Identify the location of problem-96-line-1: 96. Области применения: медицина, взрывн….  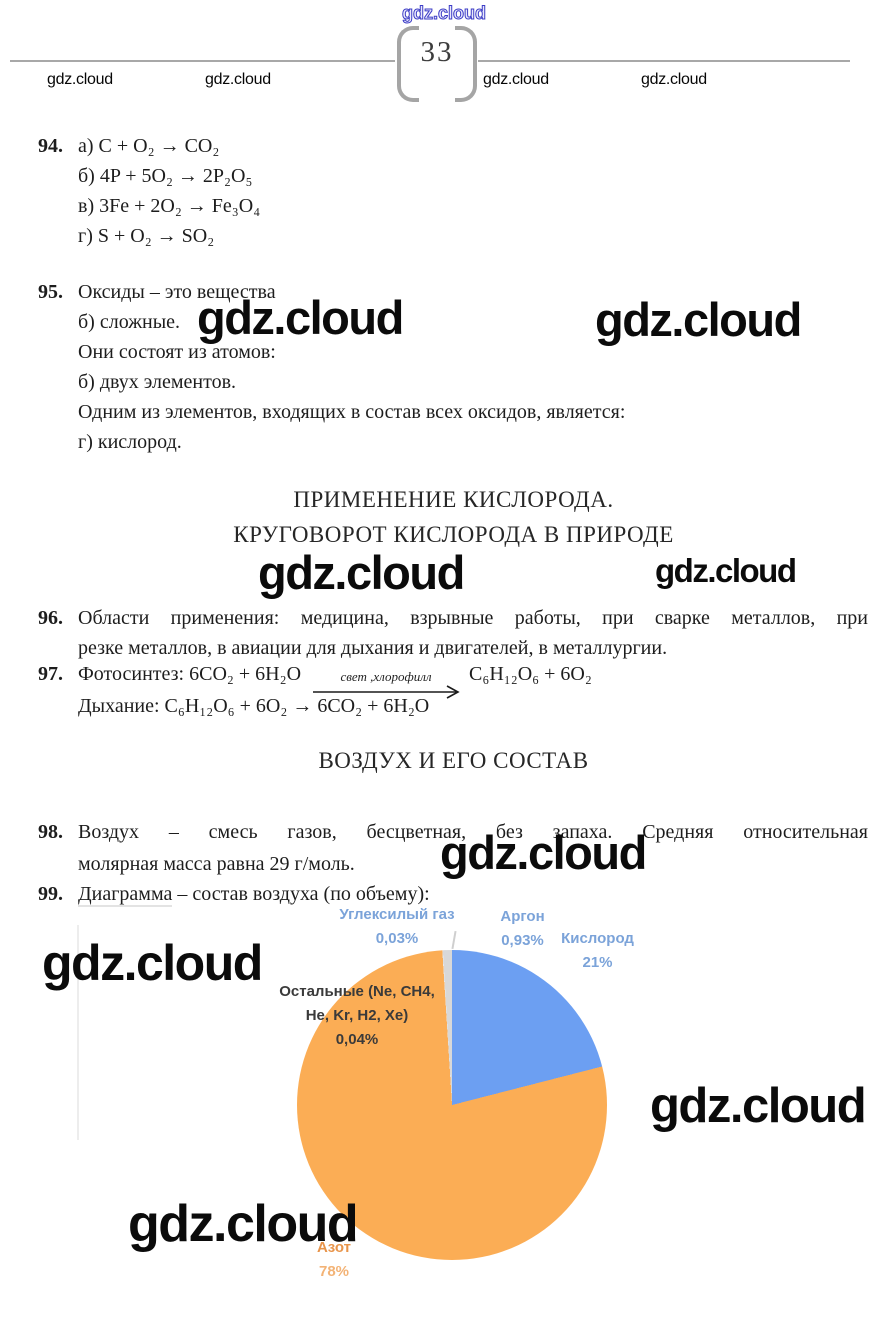
(453, 618).